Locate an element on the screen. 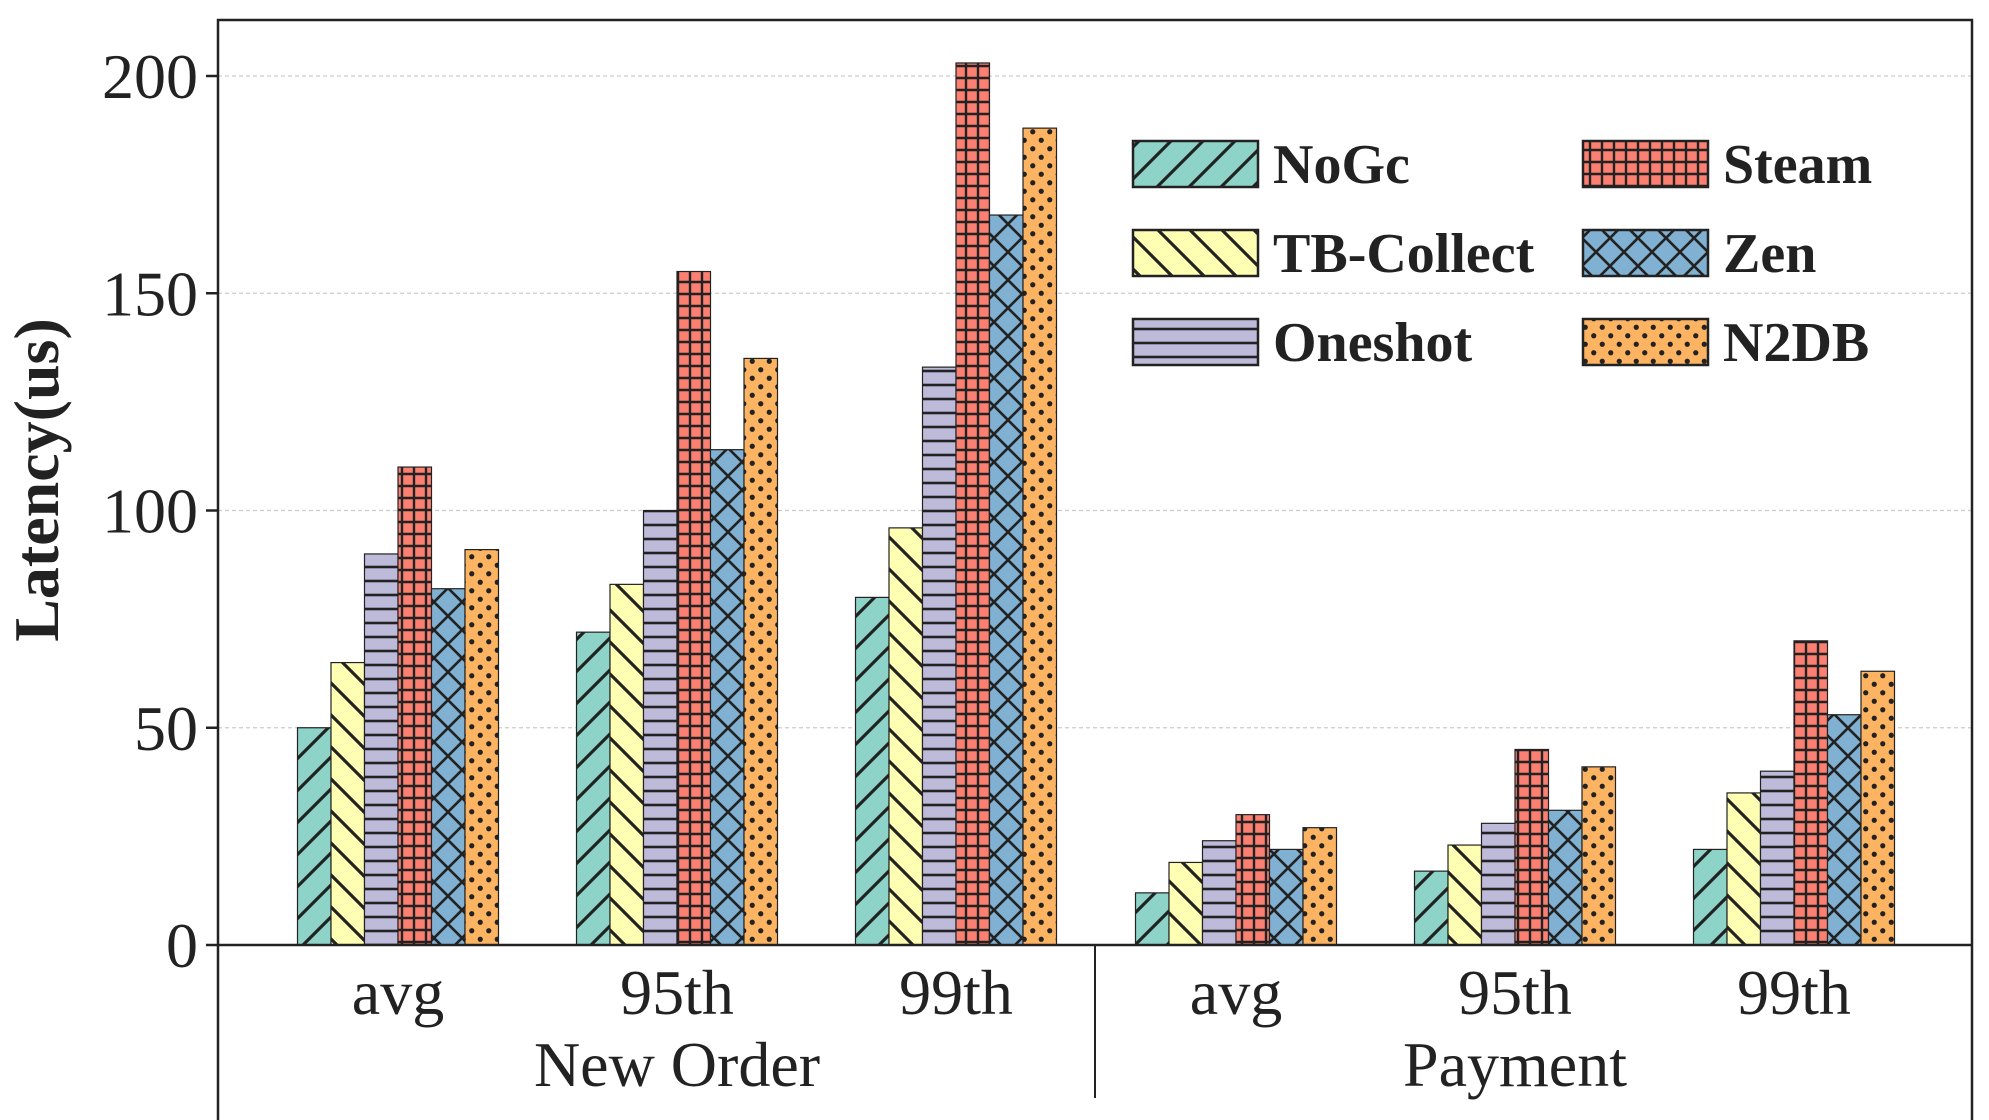  legend-swatch-oneshot is located at coordinates (1195, 342).